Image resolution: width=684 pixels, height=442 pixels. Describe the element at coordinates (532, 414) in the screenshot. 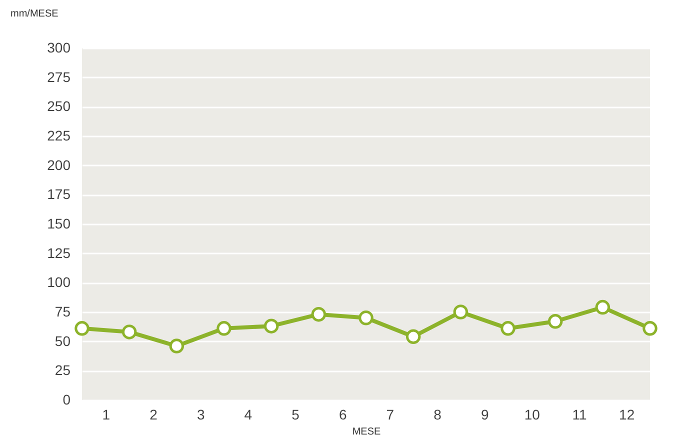

I see `x-tick-label: 10` at that location.